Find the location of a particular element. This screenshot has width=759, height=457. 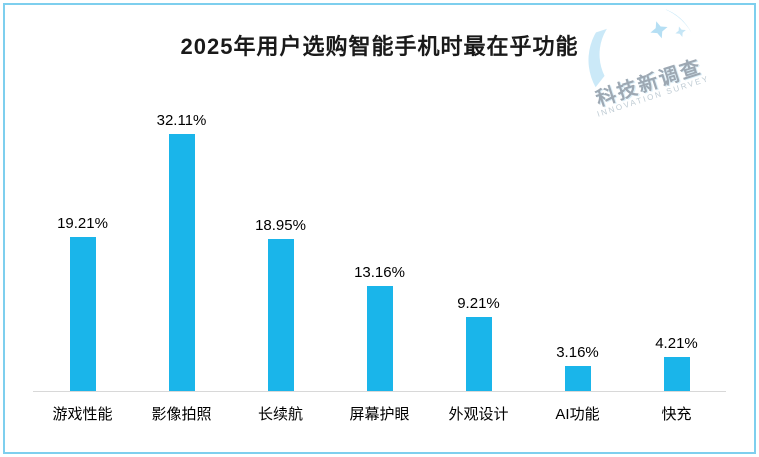

bar-column: 4.21% is located at coordinates (676, 249).